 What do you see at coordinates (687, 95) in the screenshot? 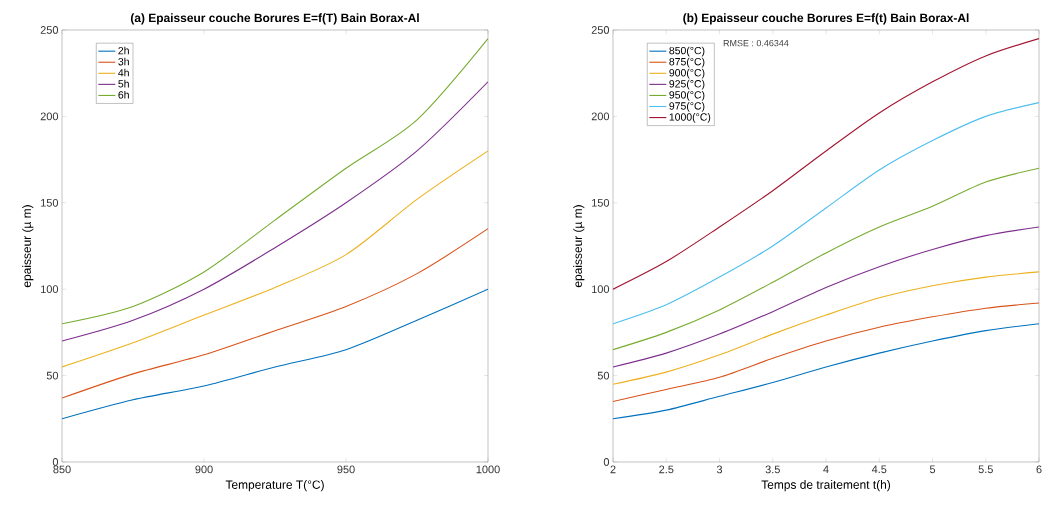
I see `legend-label: 950(°C)` at bounding box center [687, 95].